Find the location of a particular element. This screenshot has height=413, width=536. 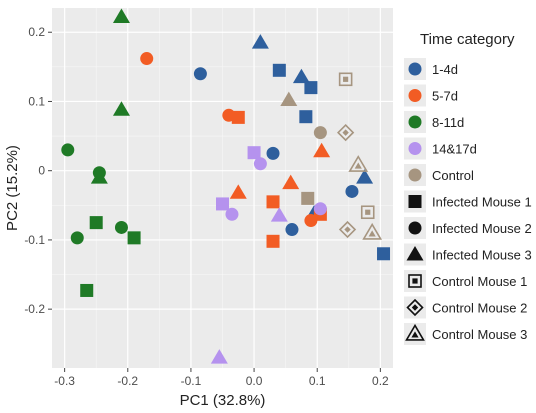

y-tick-label: 0 is located at coordinates (41, 171).